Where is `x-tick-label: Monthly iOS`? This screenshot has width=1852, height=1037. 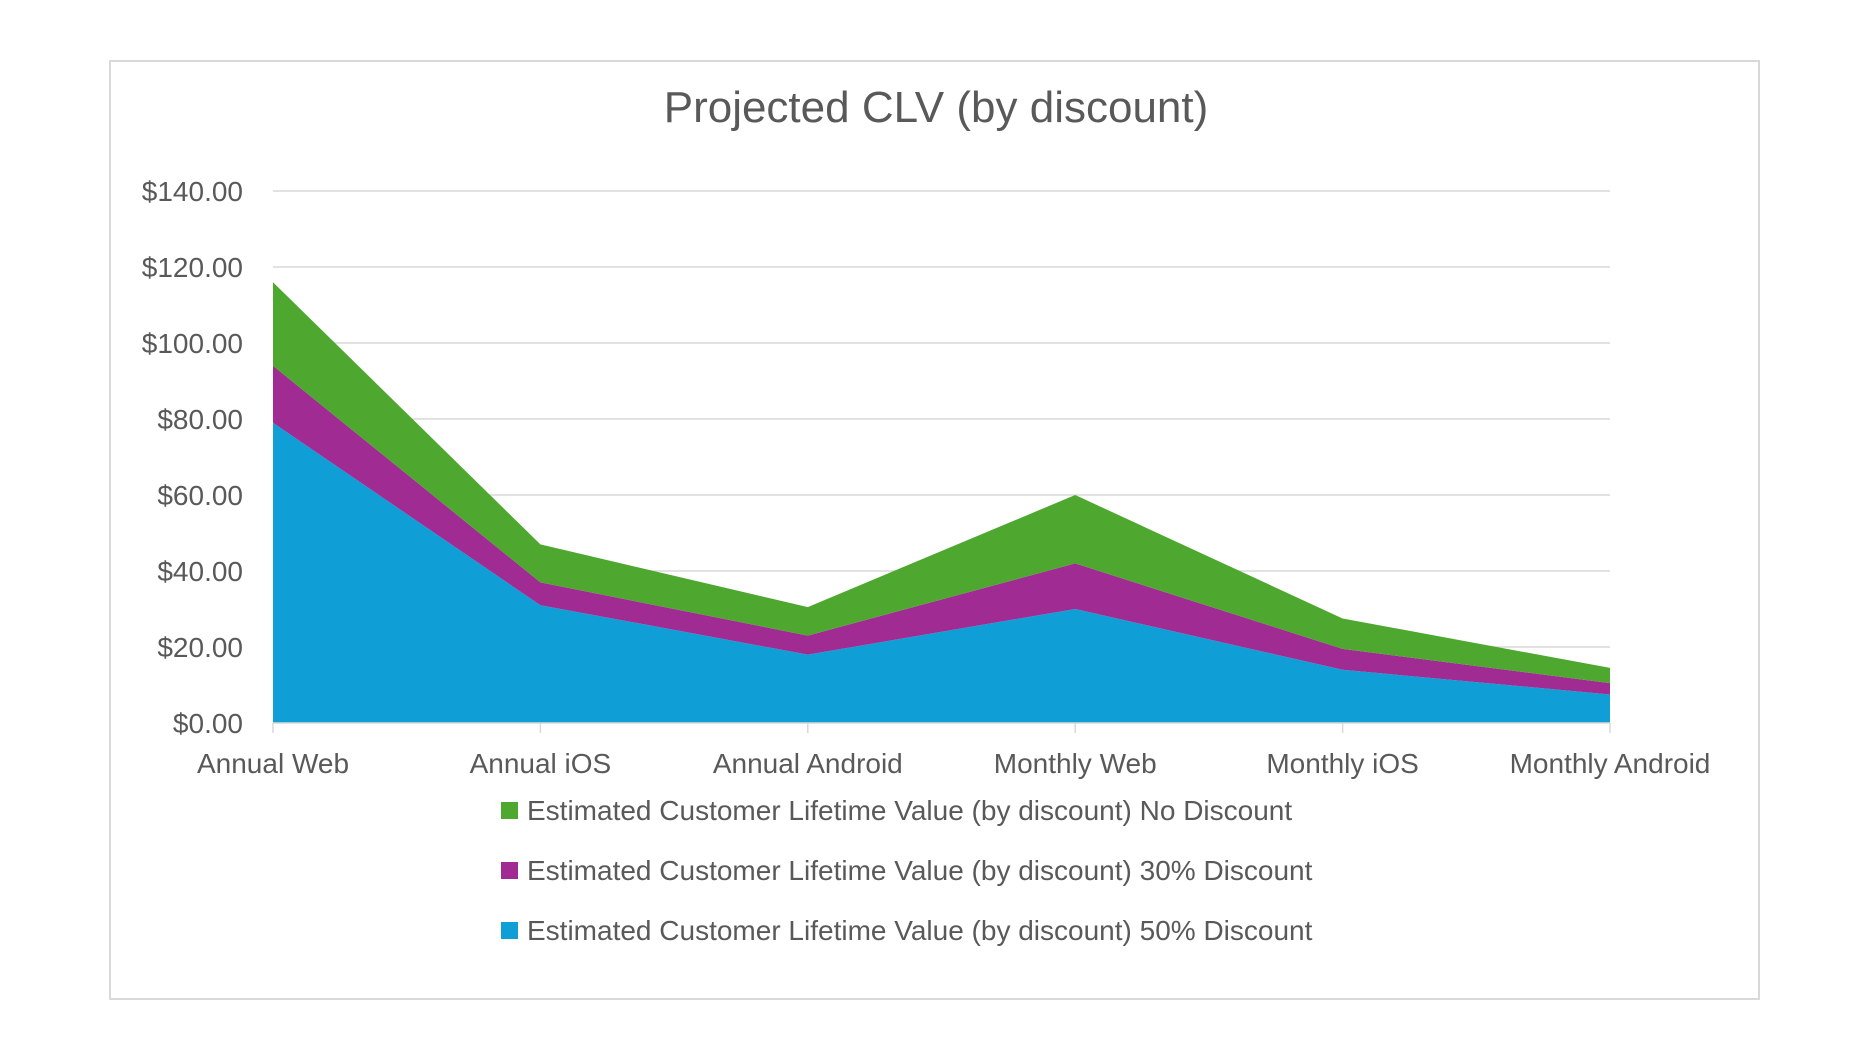 x-tick-label: Monthly iOS is located at coordinates (1342, 763).